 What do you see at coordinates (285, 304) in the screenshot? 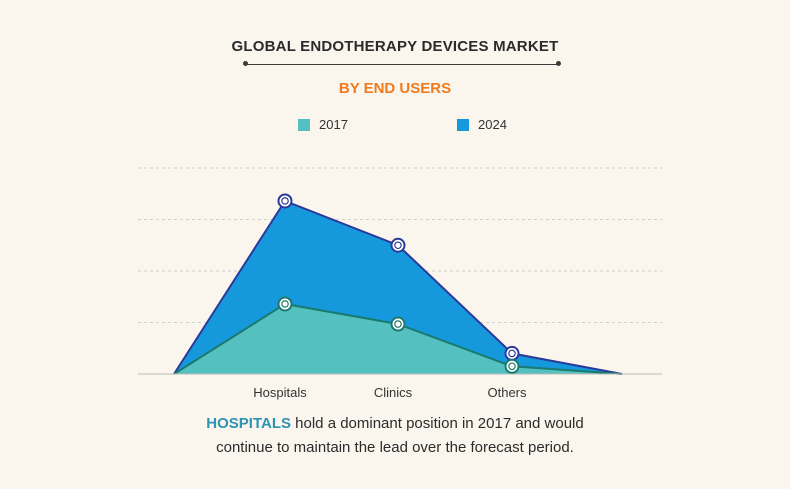
I see `point-2017-hospitals-inner` at bounding box center [285, 304].